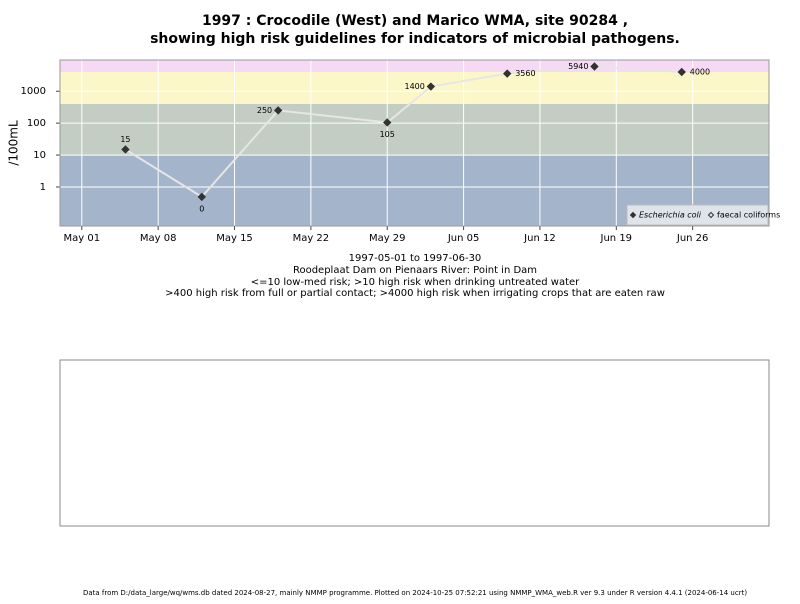 This screenshot has height=604, width=800. I want to click on data-label: 15, so click(125, 139).